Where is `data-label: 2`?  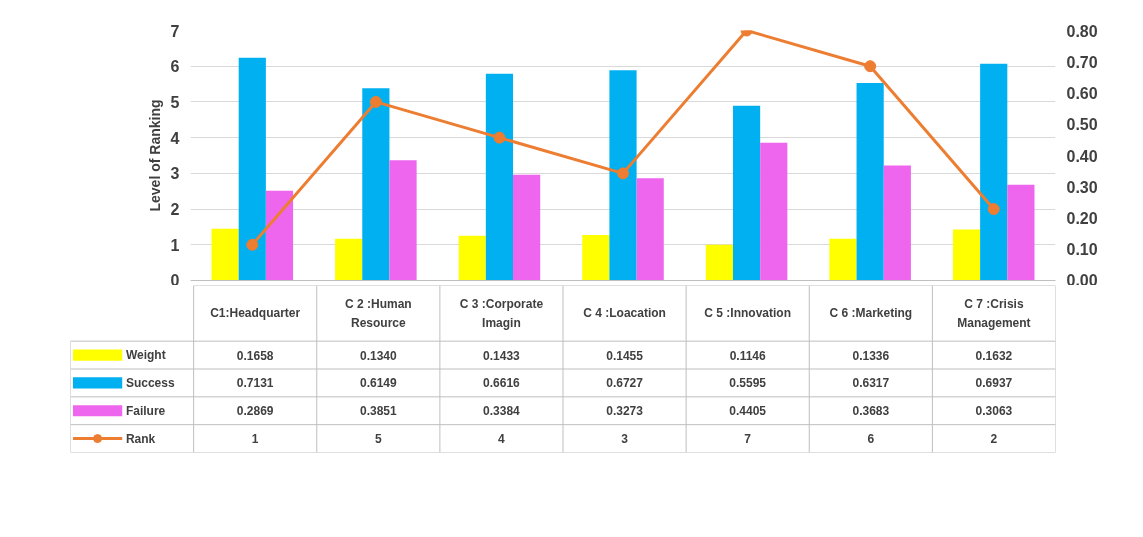 data-label: 2 is located at coordinates (994, 439).